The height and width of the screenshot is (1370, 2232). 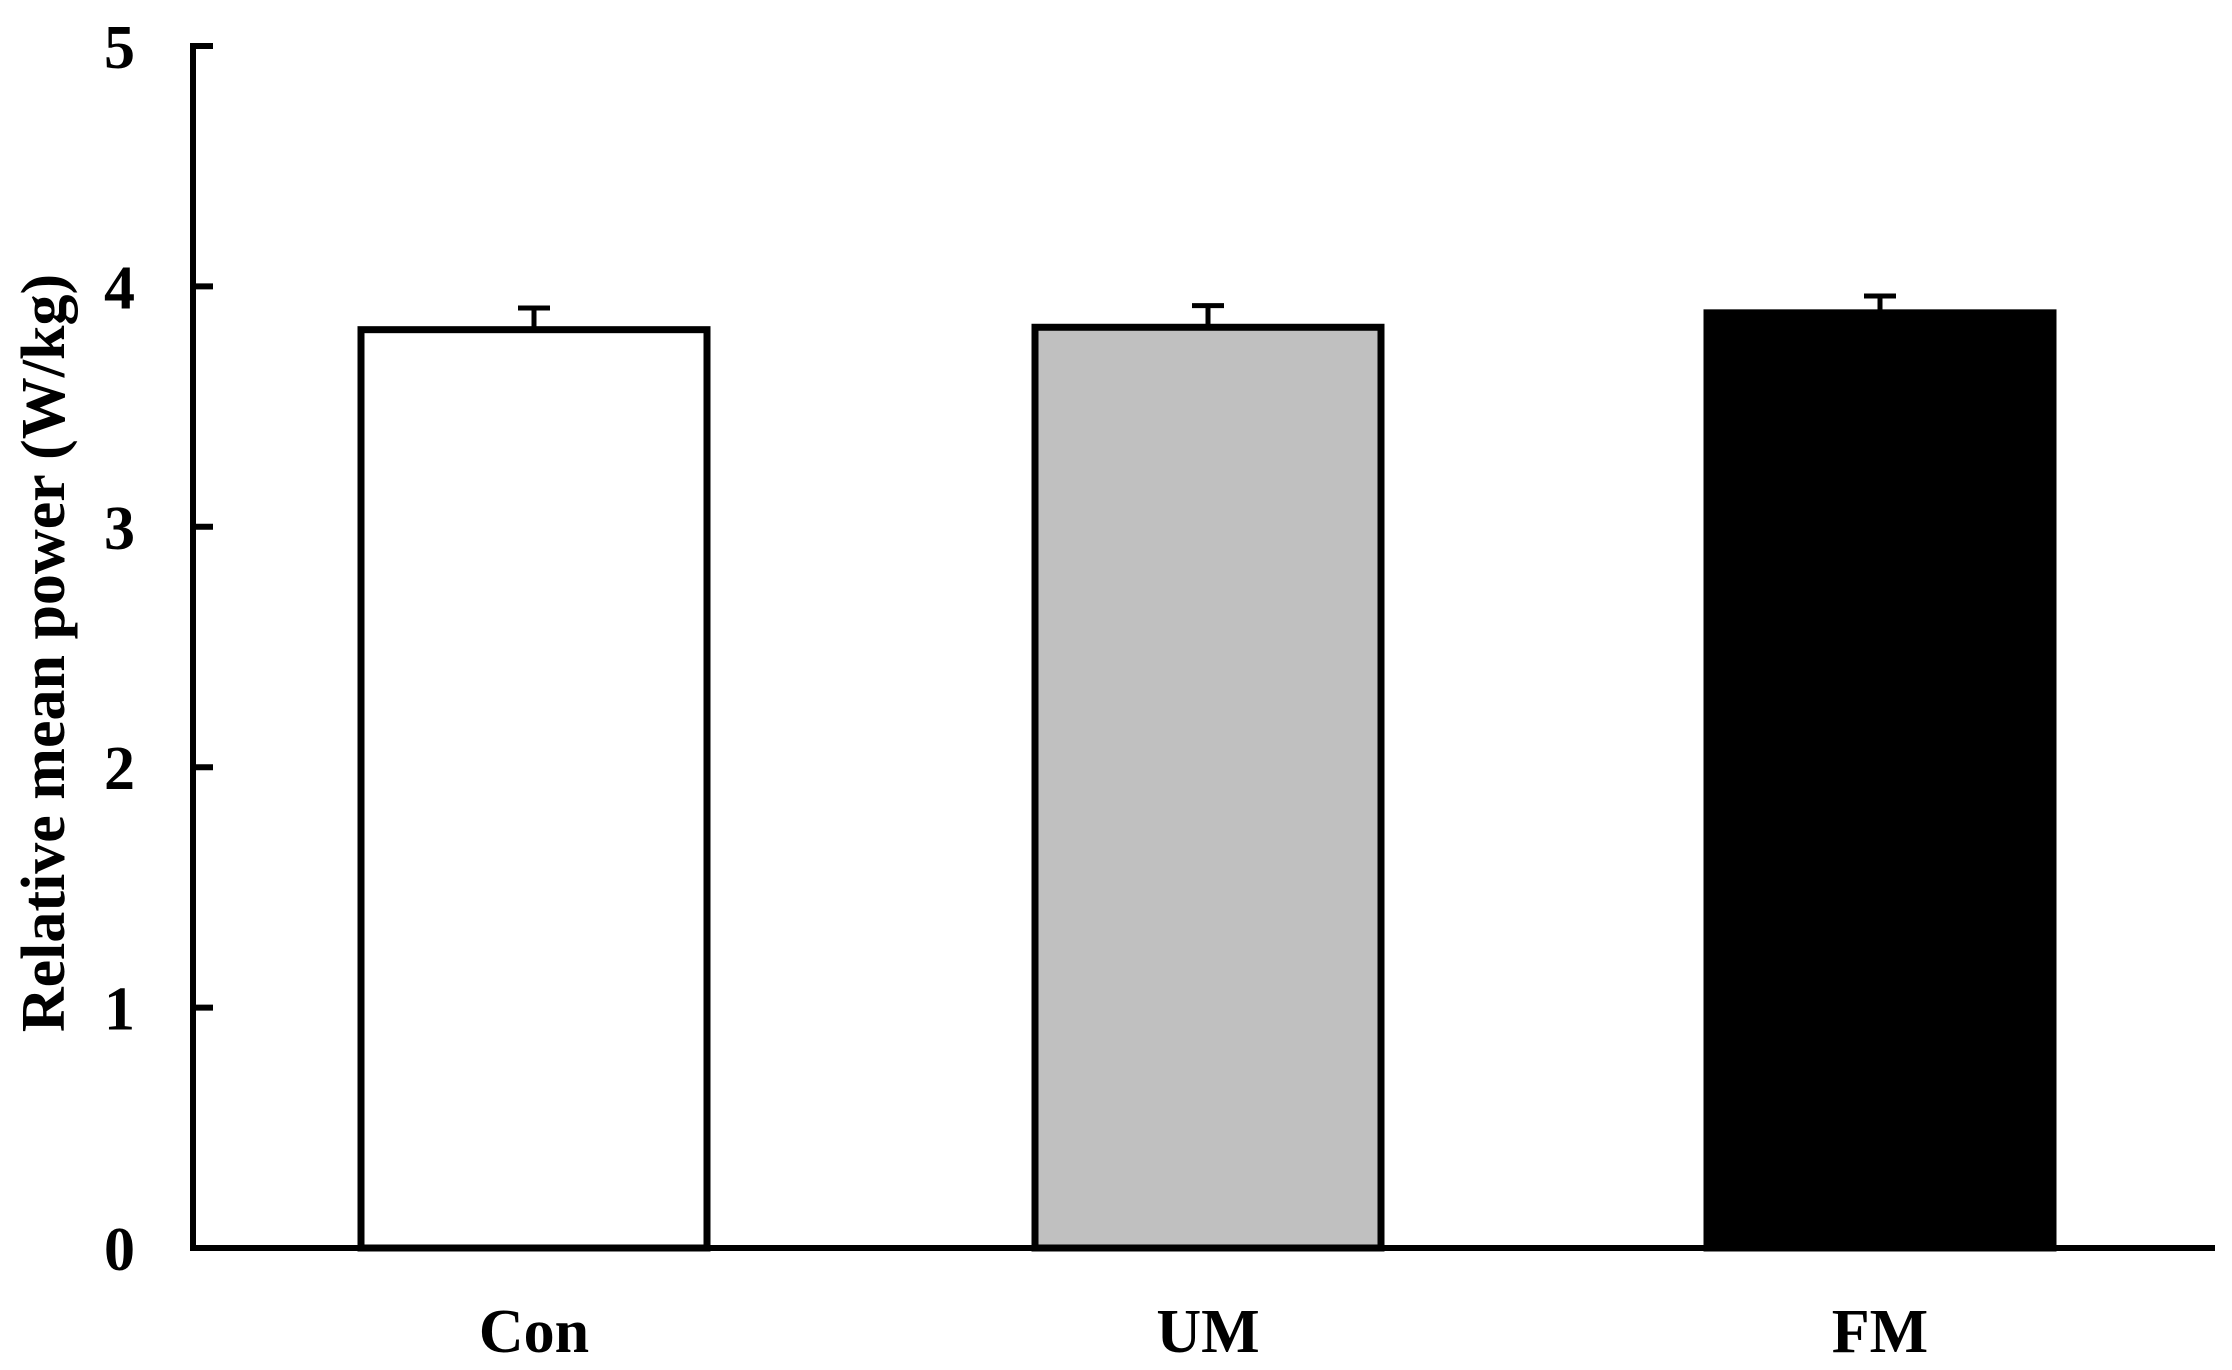 I want to click on x-axis-category-labels: Con UM FM, so click(x=1203, y=1332).